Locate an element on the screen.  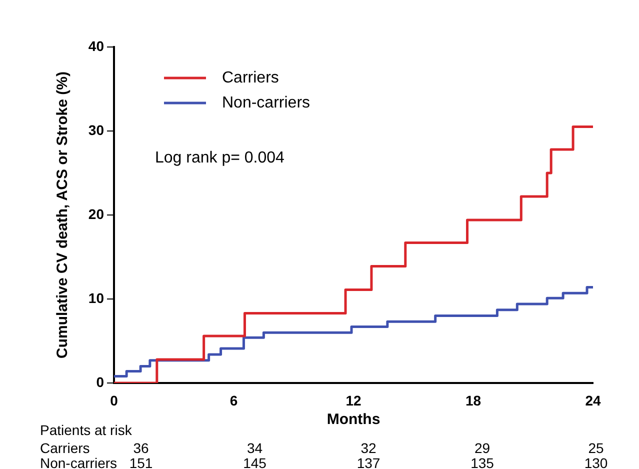
x-tick-label: 6 is located at coordinates (234, 400).